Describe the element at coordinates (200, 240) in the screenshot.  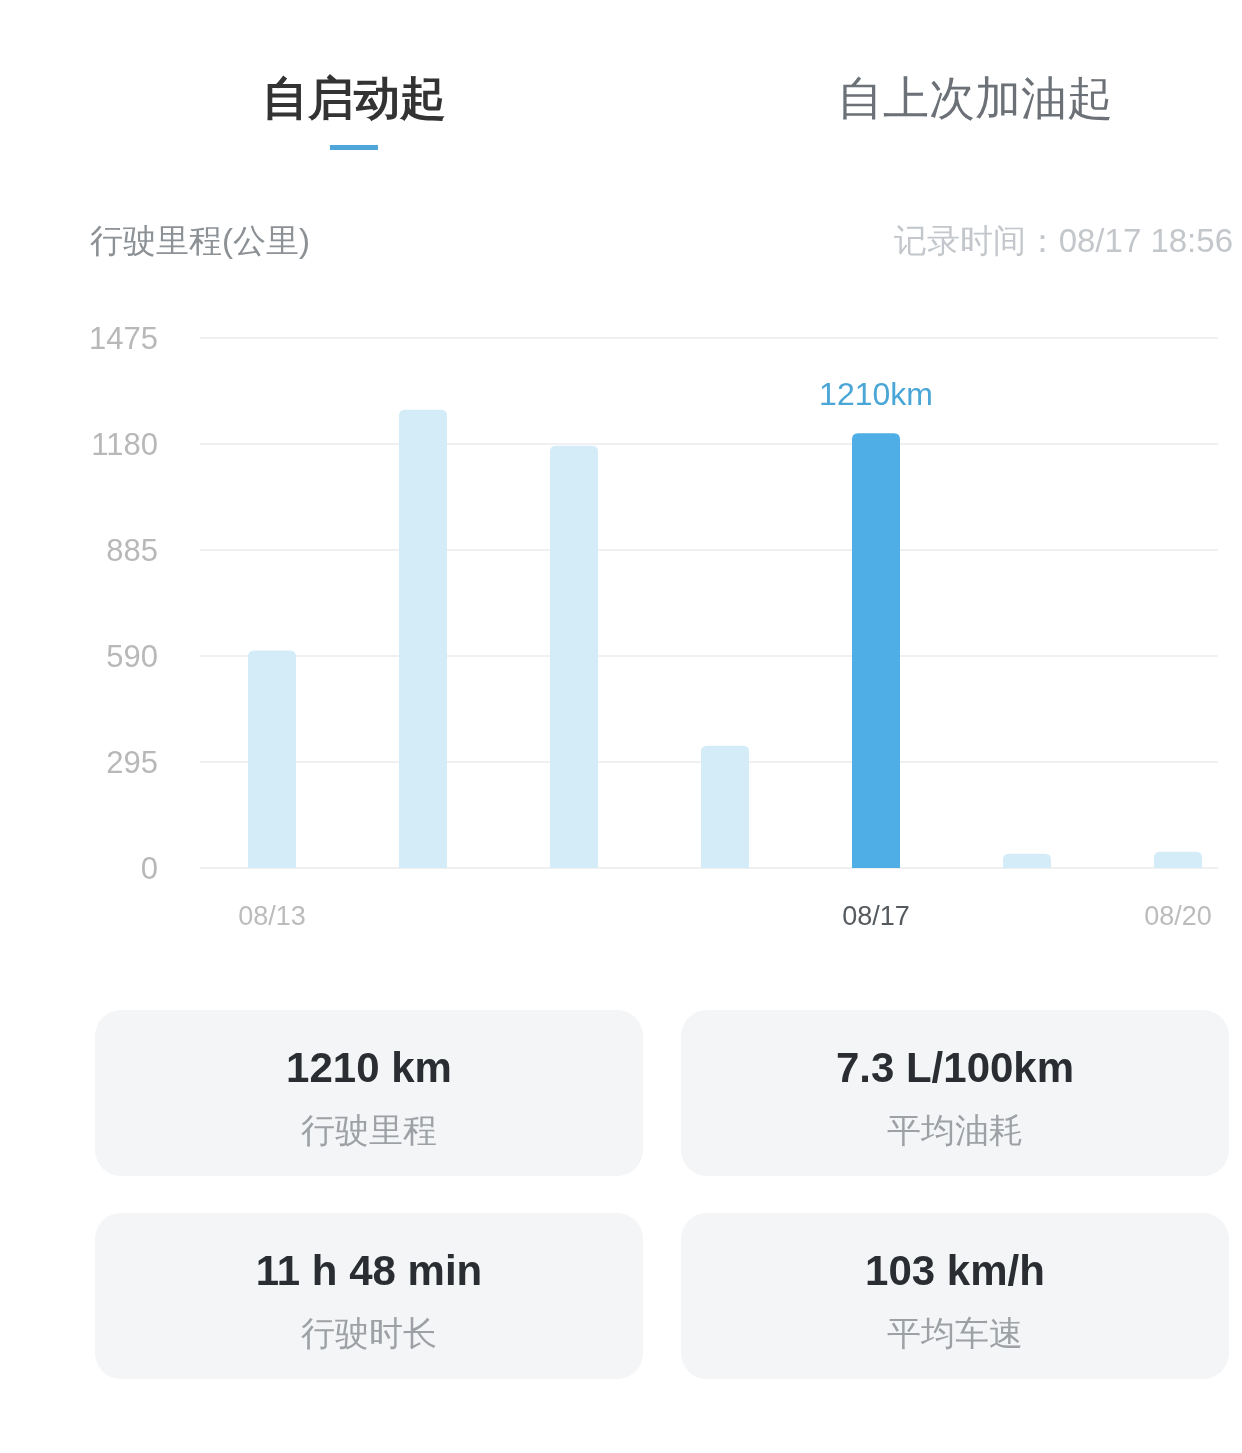
I see `chart-title: 行驶里程(公里)` at that location.